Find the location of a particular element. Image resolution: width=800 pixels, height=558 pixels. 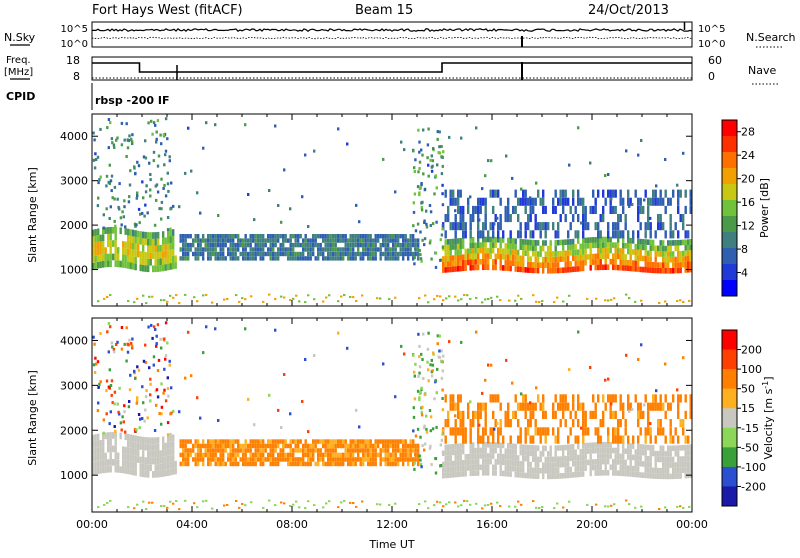

y-tick-label: 4000 is located at coordinates (74, 340).